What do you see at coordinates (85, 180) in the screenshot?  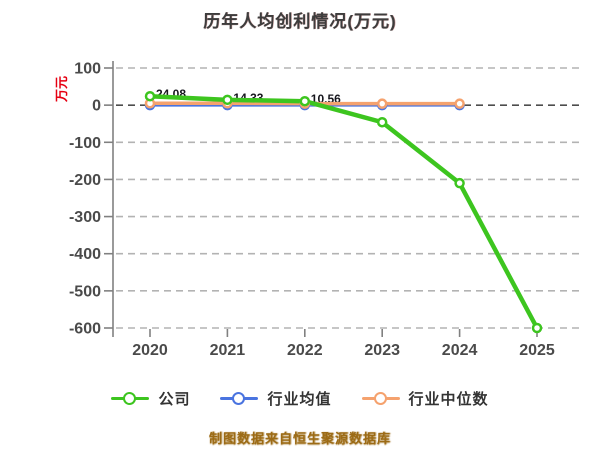 I see `y-tick-label: -200` at bounding box center [85, 180].